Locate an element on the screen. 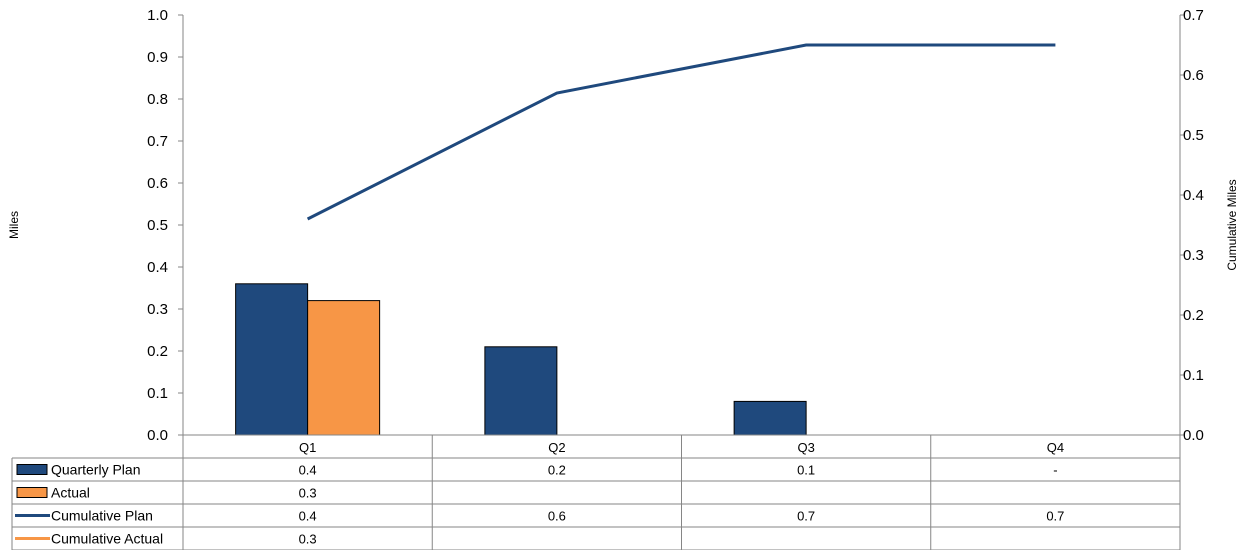  table-cell: 0.1 is located at coordinates (806, 470).